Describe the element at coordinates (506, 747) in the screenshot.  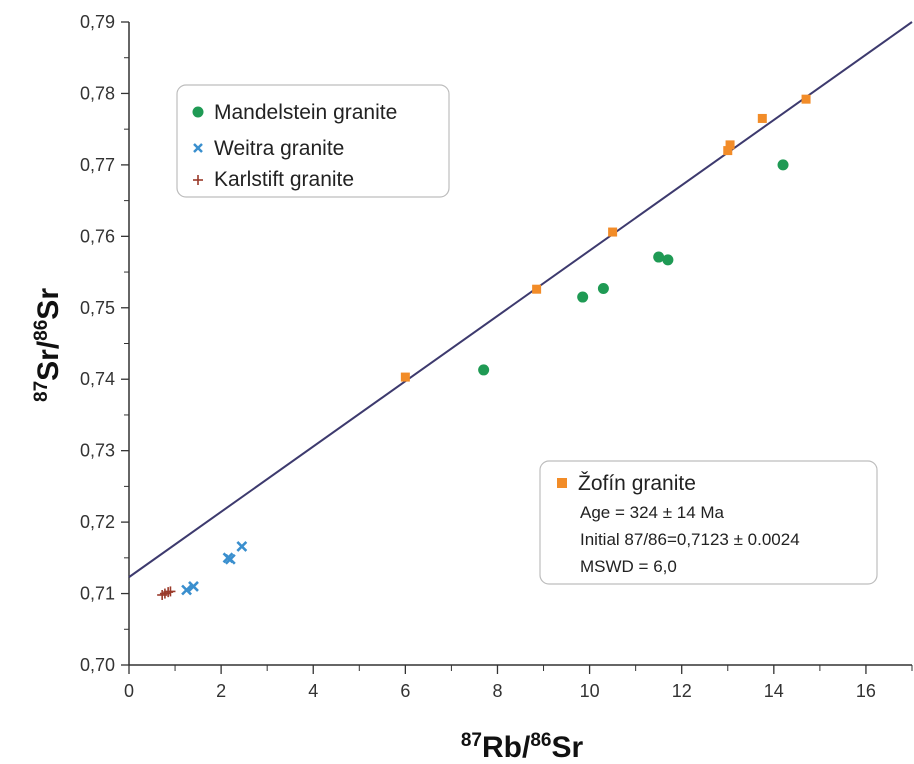
I see `x-axis-main: Rb/` at that location.